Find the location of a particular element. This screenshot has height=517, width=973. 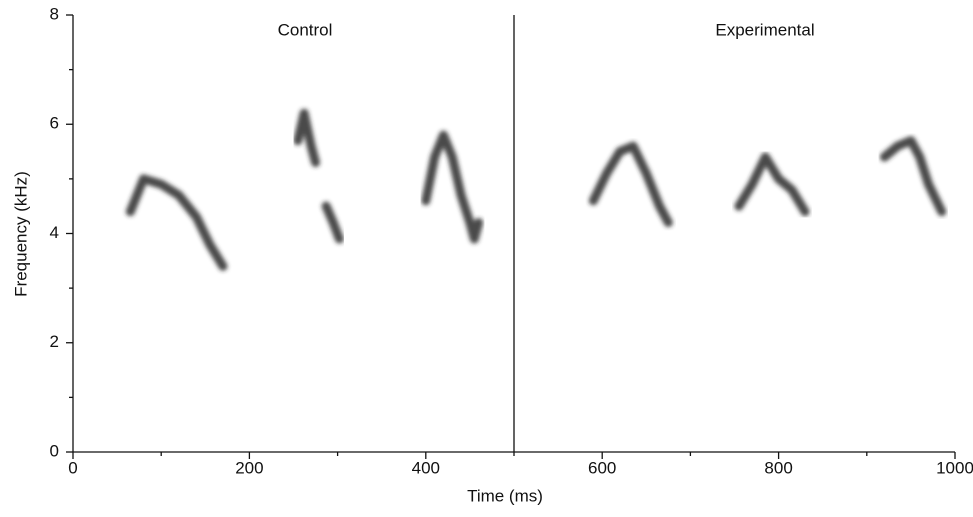

x-tick-label: 1000 is located at coordinates (954, 467).